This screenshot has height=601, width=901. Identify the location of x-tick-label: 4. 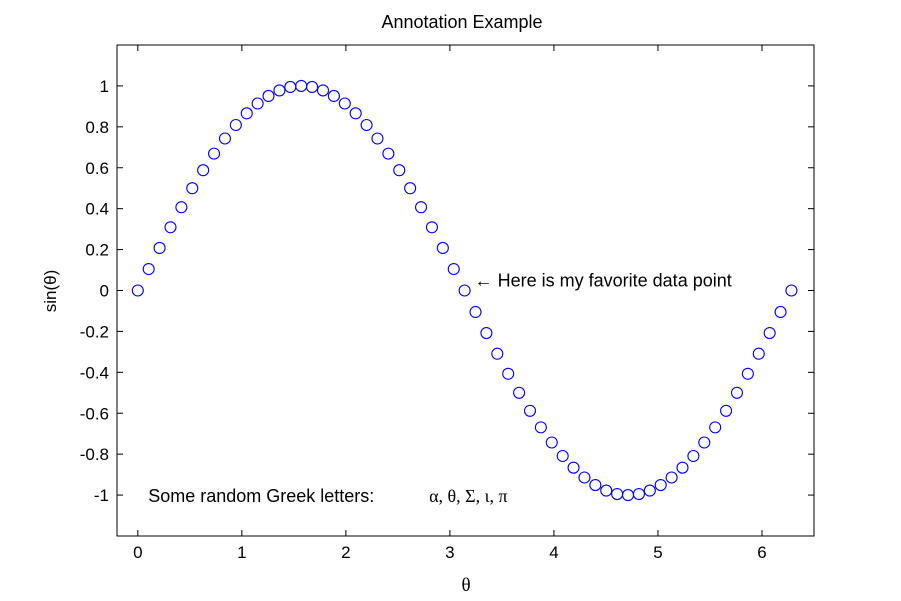
(553, 552).